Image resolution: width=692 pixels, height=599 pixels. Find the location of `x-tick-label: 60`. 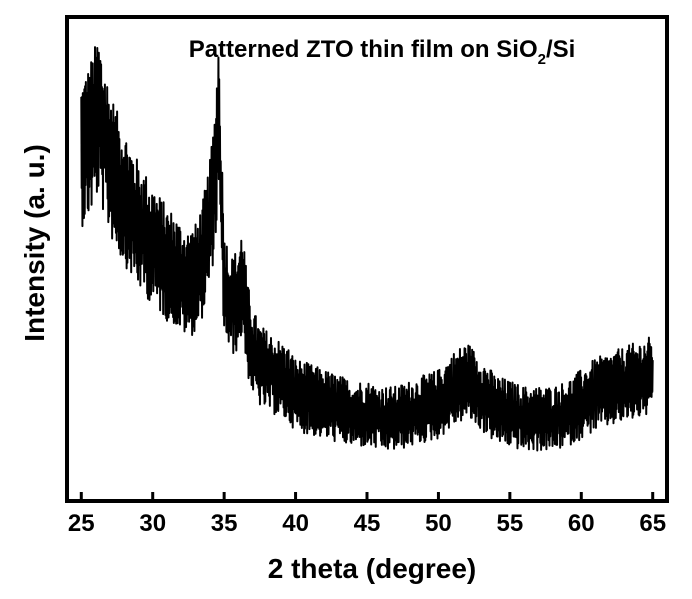

x-tick-label: 60 is located at coordinates (581, 523).